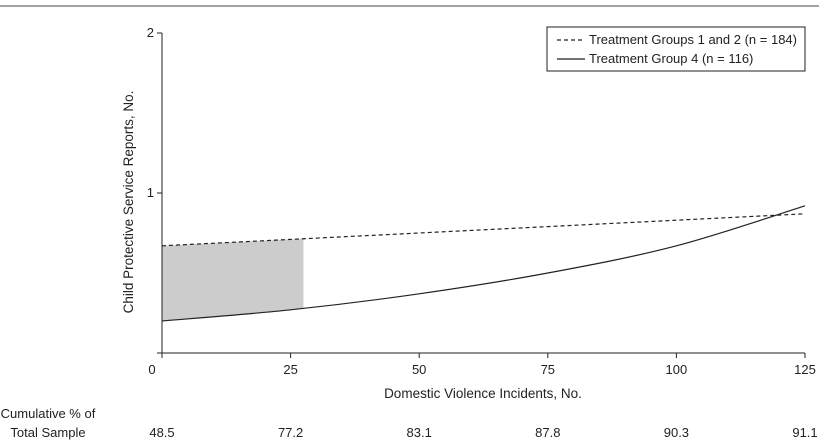 The height and width of the screenshot is (442, 819). I want to click on cumulative-label-line2: Total Sample, so click(47, 432).